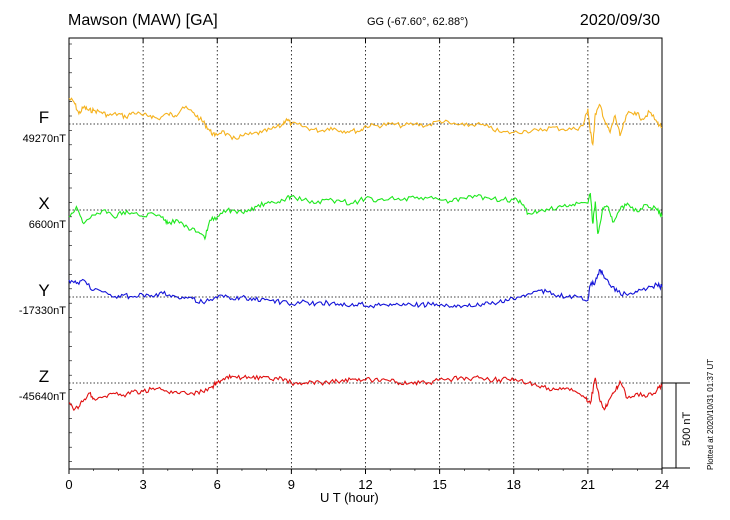 This screenshot has height=520, width=730. What do you see at coordinates (44, 376) in the screenshot?
I see `series-name-z: Z` at bounding box center [44, 376].